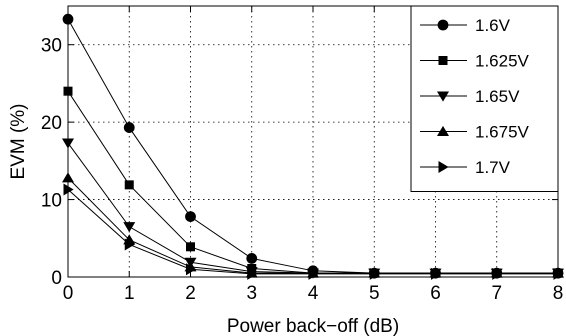 The width and height of the screenshot is (566, 336). I want to click on x-tick-label: 5, so click(374, 293).